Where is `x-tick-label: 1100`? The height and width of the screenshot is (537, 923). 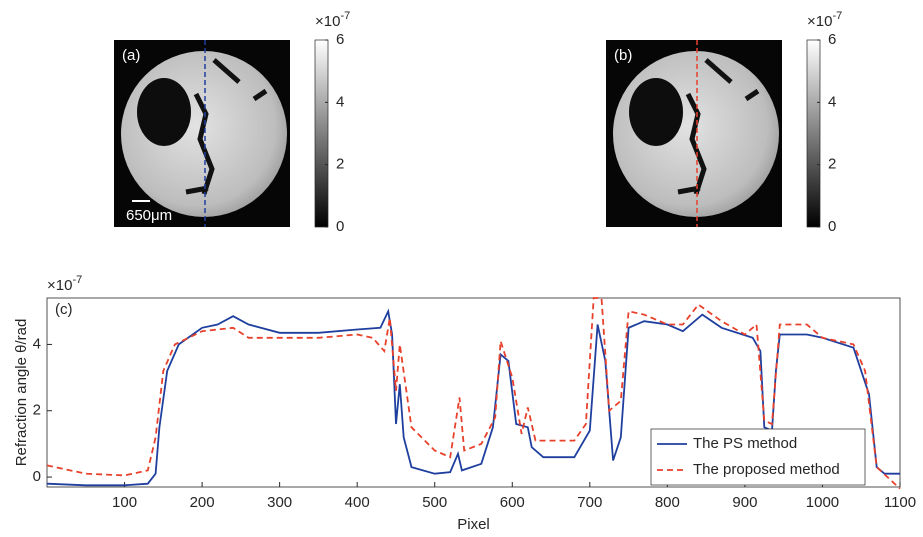 x-tick-label: 1100 is located at coordinates (900, 502).